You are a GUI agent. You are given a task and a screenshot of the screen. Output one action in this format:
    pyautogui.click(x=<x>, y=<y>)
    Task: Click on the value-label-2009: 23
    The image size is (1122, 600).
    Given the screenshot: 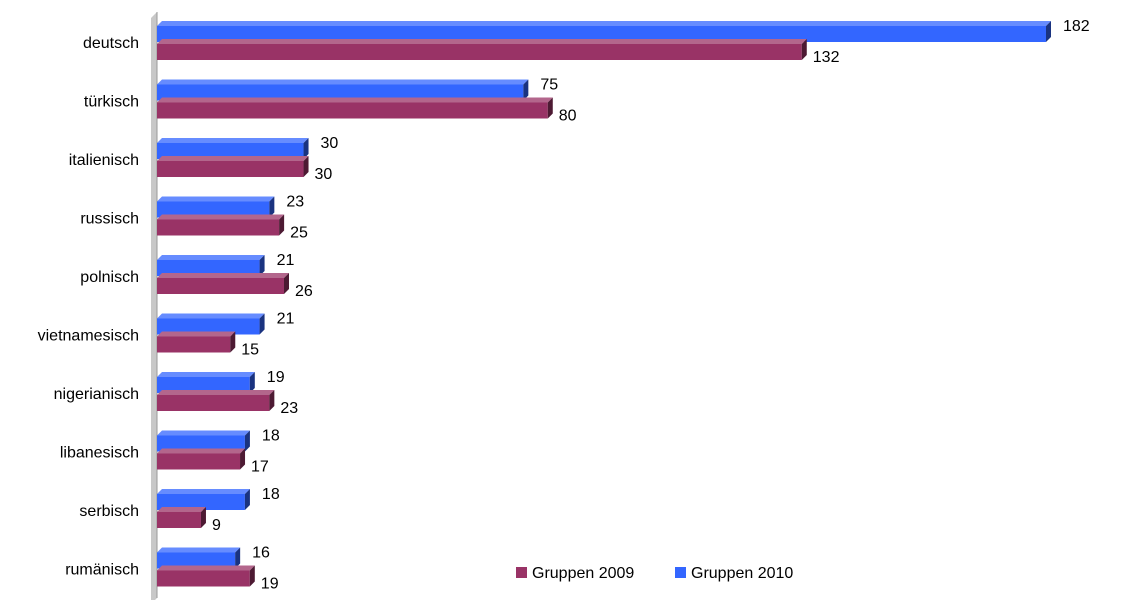 What is the action you would take?
    pyautogui.click(x=289, y=408)
    